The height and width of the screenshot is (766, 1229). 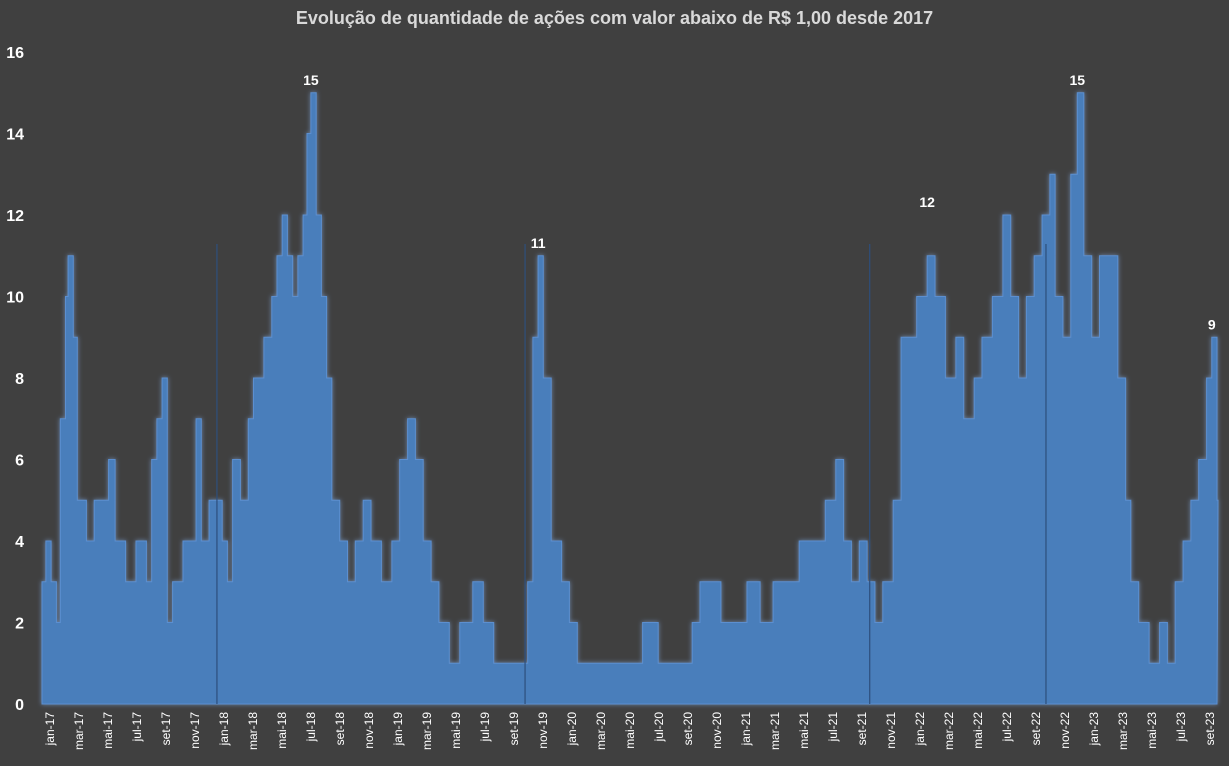 I want to click on y-tick-label: 2, so click(x=19, y=624).